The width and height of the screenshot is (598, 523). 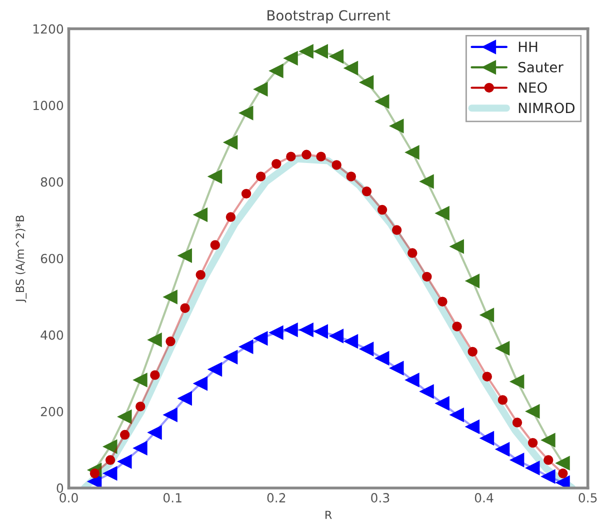 I want to click on y-tick-label: 400, so click(x=52, y=335).